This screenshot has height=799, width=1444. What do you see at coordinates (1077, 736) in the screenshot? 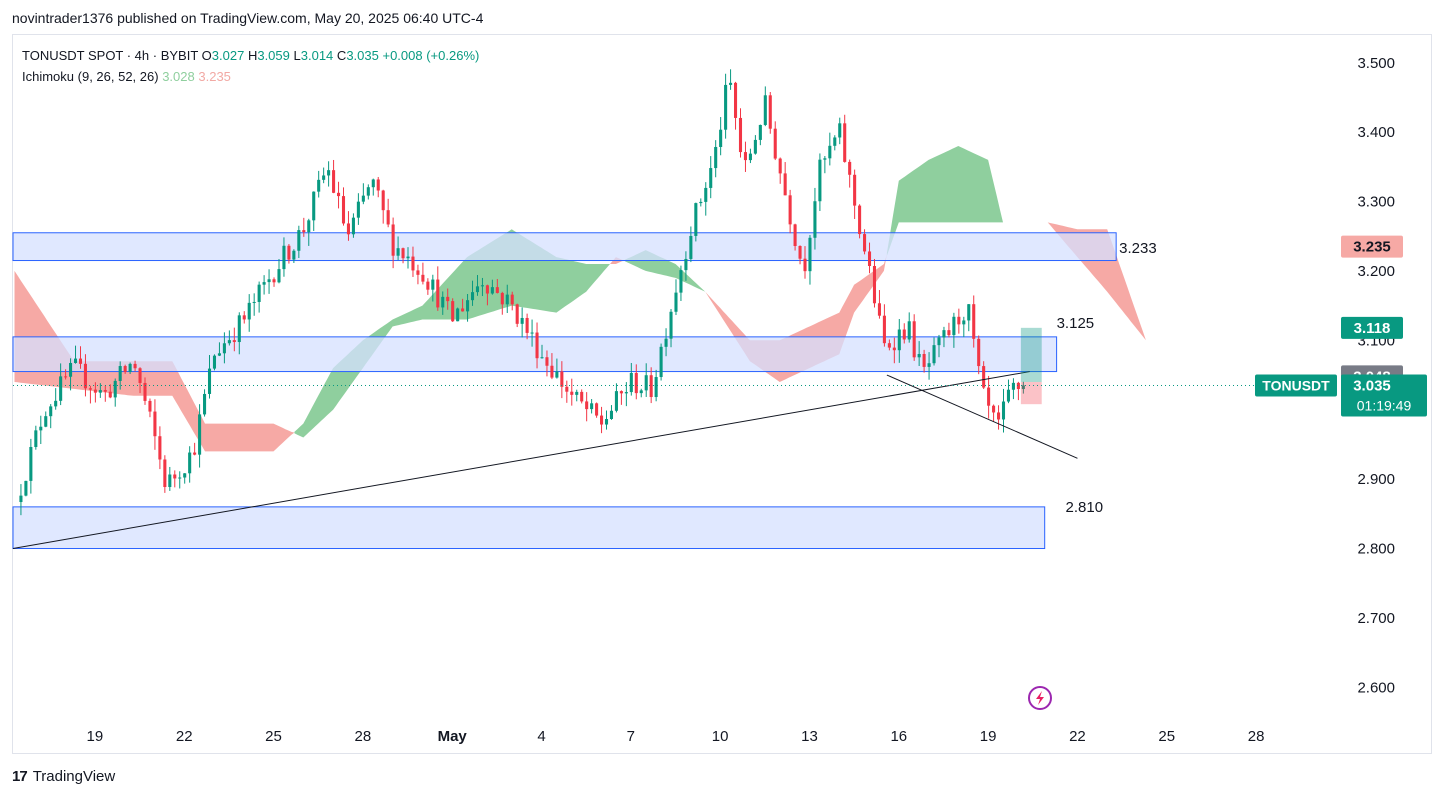
I see `x-tick-label: 22` at bounding box center [1077, 736].